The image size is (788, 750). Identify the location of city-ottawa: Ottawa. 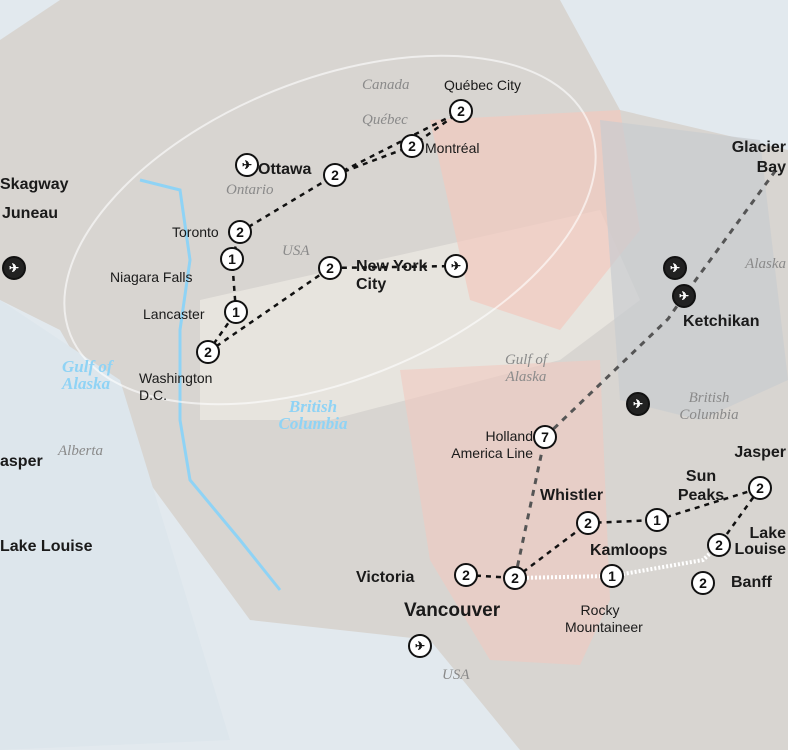
(285, 169).